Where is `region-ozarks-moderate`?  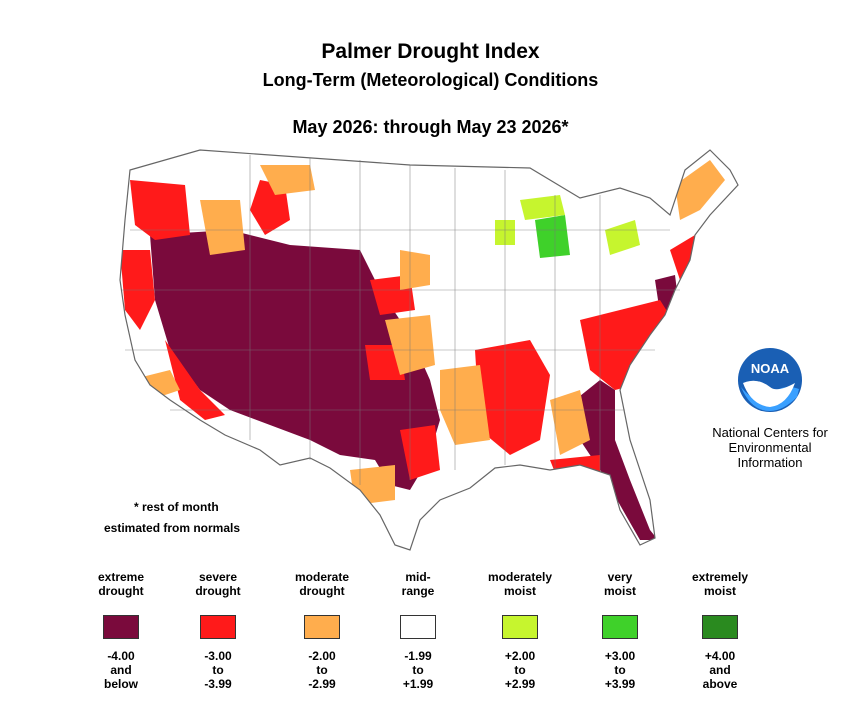 region-ozarks-moderate is located at coordinates (465, 405).